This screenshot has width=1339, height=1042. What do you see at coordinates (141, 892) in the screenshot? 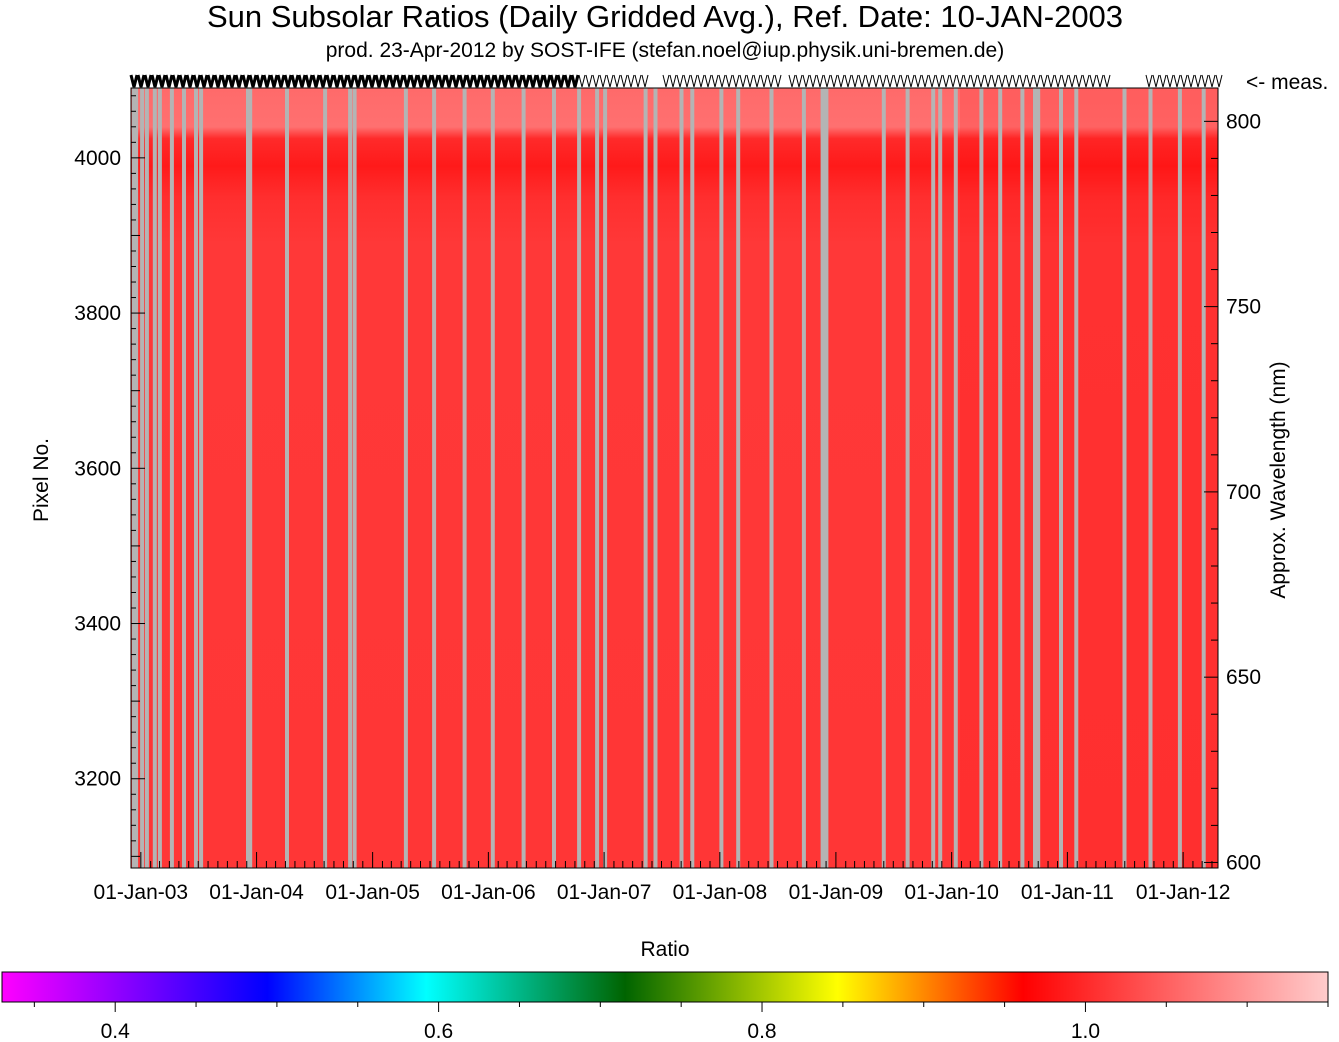
I see `x-tick-label: 01-Jan-03` at bounding box center [141, 892].